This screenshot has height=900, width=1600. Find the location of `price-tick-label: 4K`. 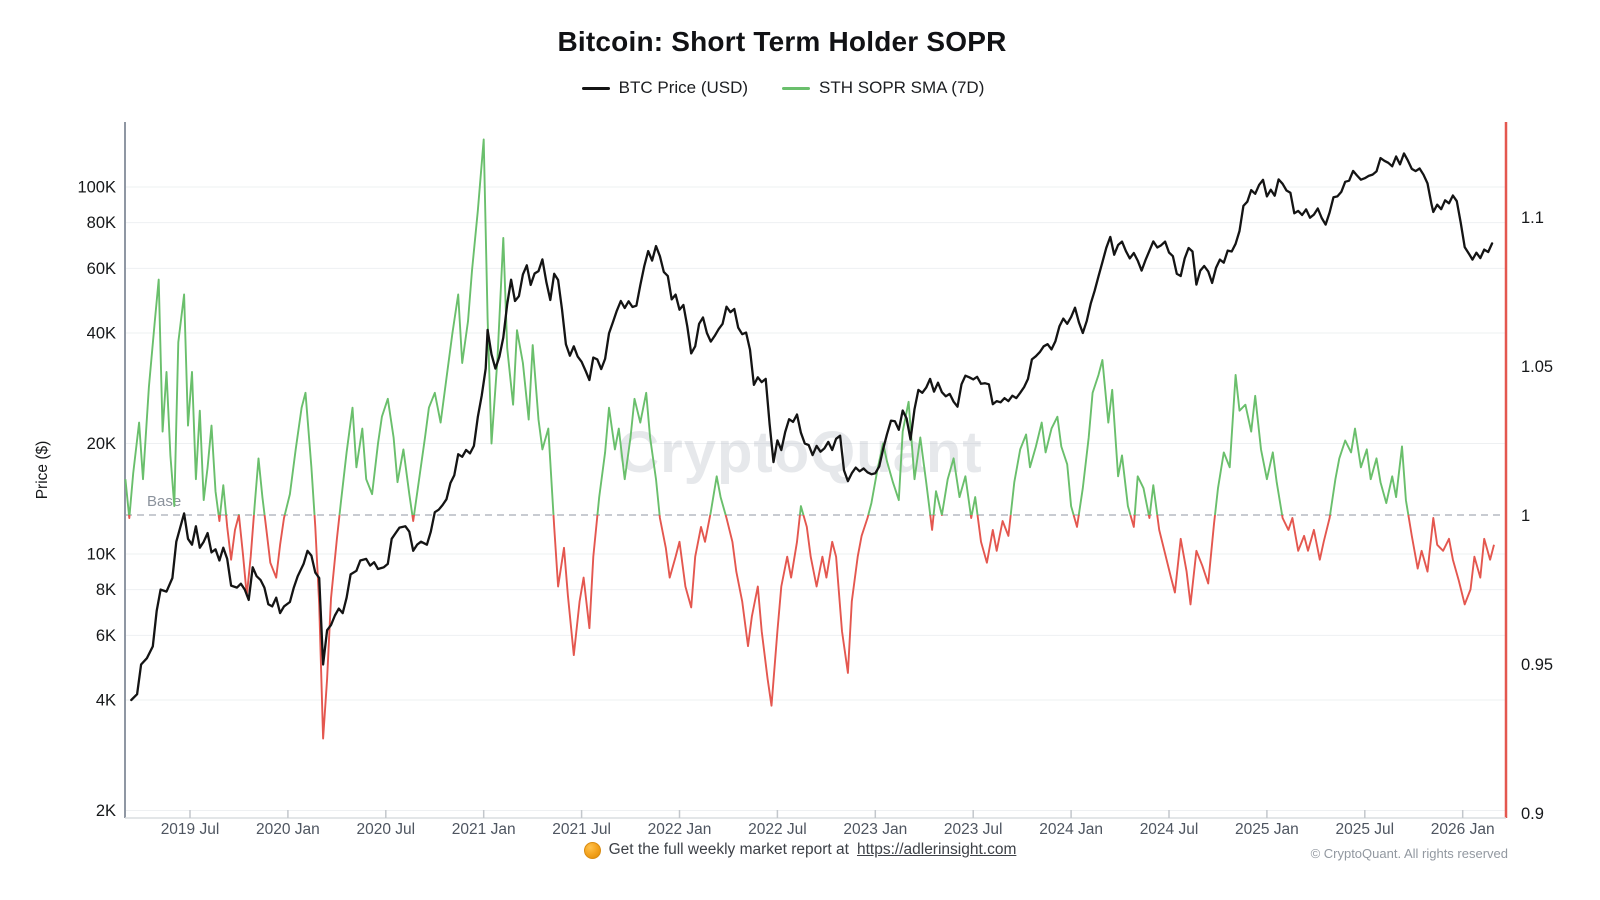

price-tick-label: 4K is located at coordinates (106, 701).